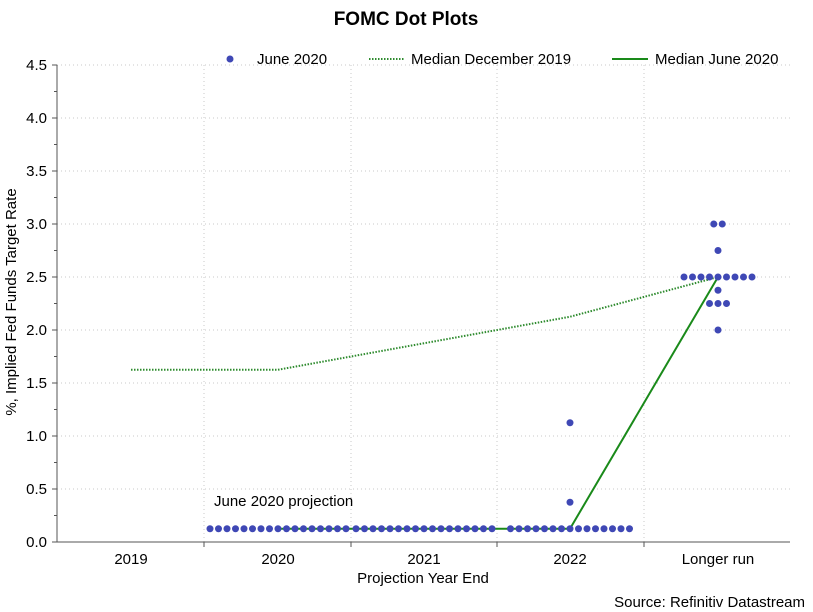 The height and width of the screenshot is (612, 813). What do you see at coordinates (36, 277) in the screenshot?
I see `y-tick-label: 2.5` at bounding box center [36, 277].